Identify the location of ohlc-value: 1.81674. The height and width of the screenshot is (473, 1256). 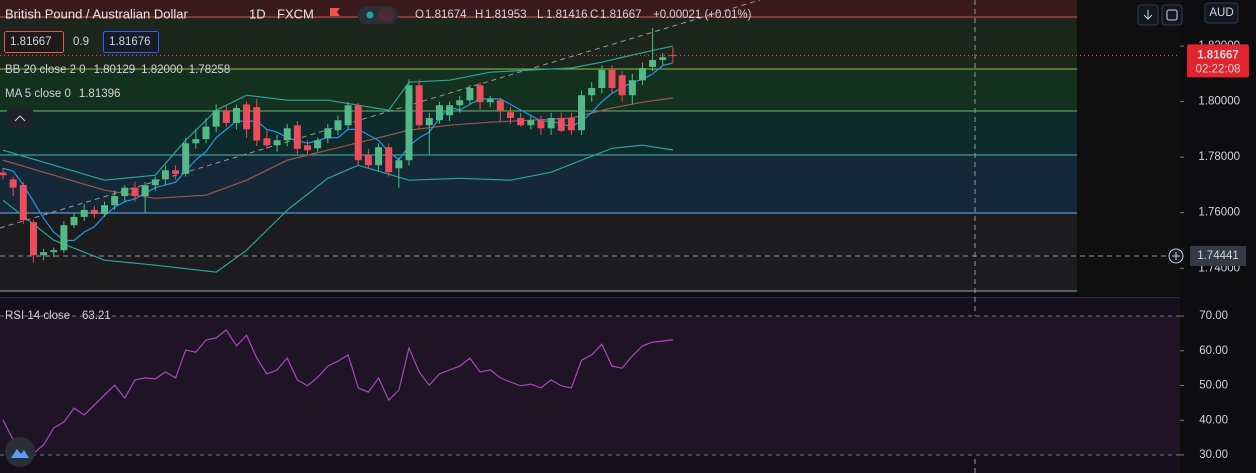
(446, 15).